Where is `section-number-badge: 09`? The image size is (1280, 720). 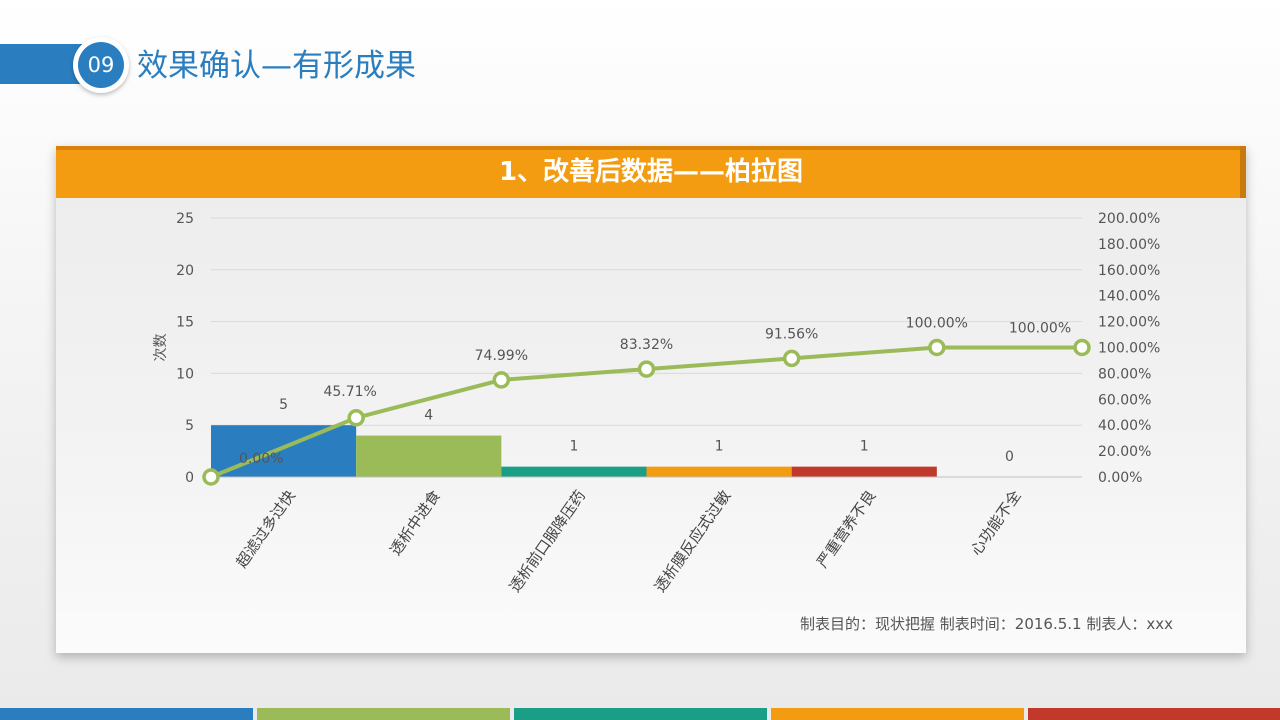 section-number-badge: 09 is located at coordinates (101, 65).